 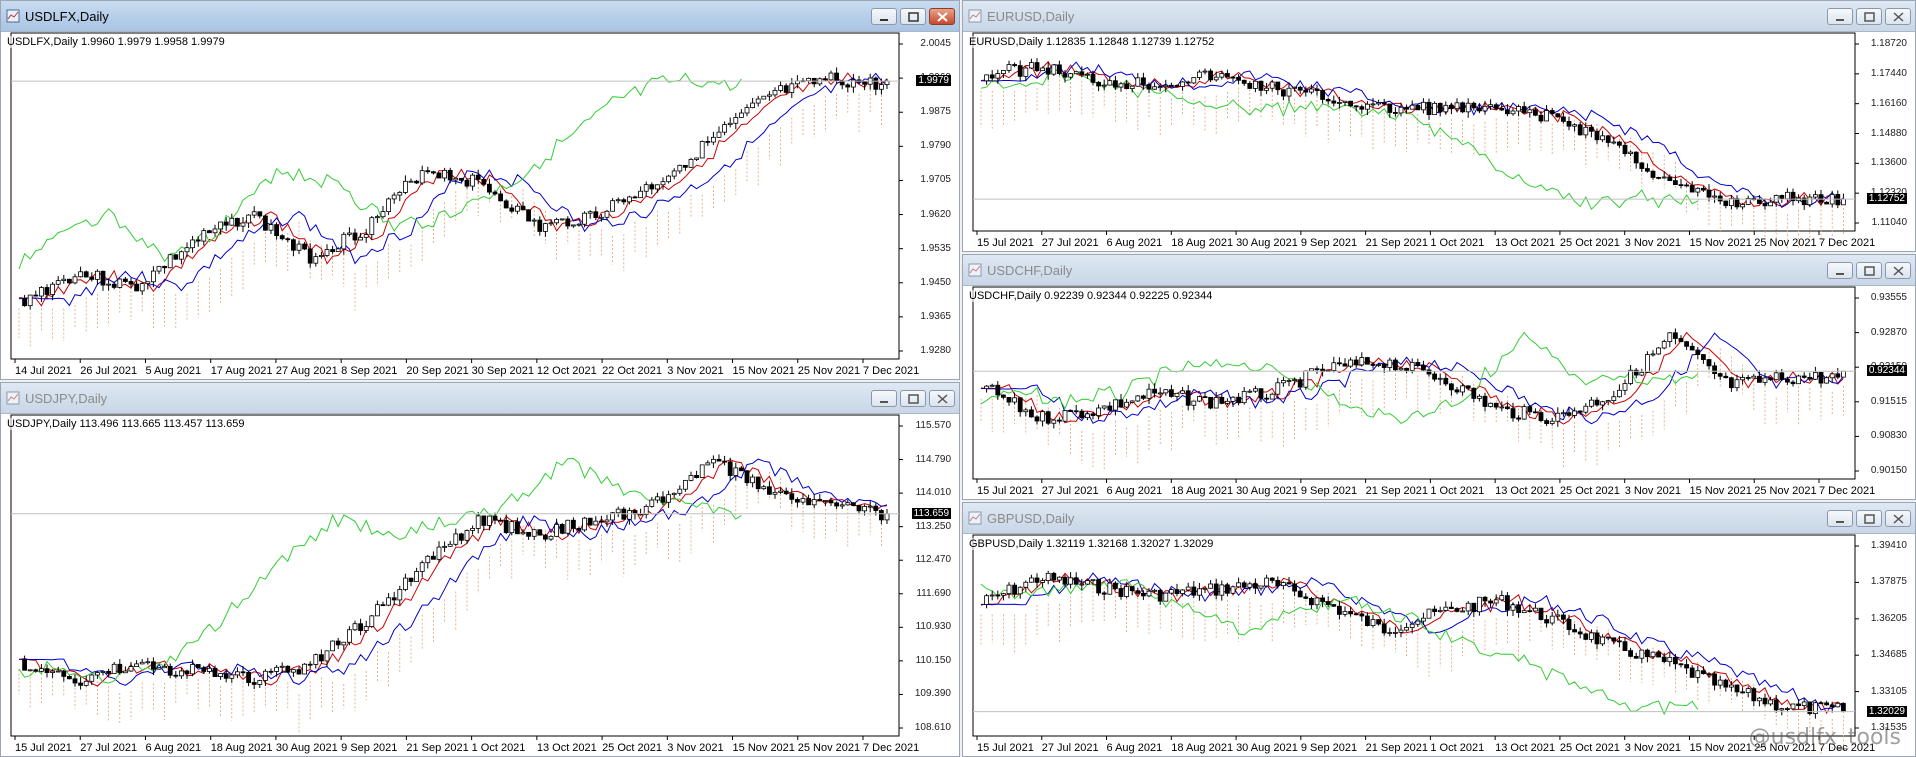 I want to click on window-titlebar: USDJPY,Daily, so click(x=480, y=398).